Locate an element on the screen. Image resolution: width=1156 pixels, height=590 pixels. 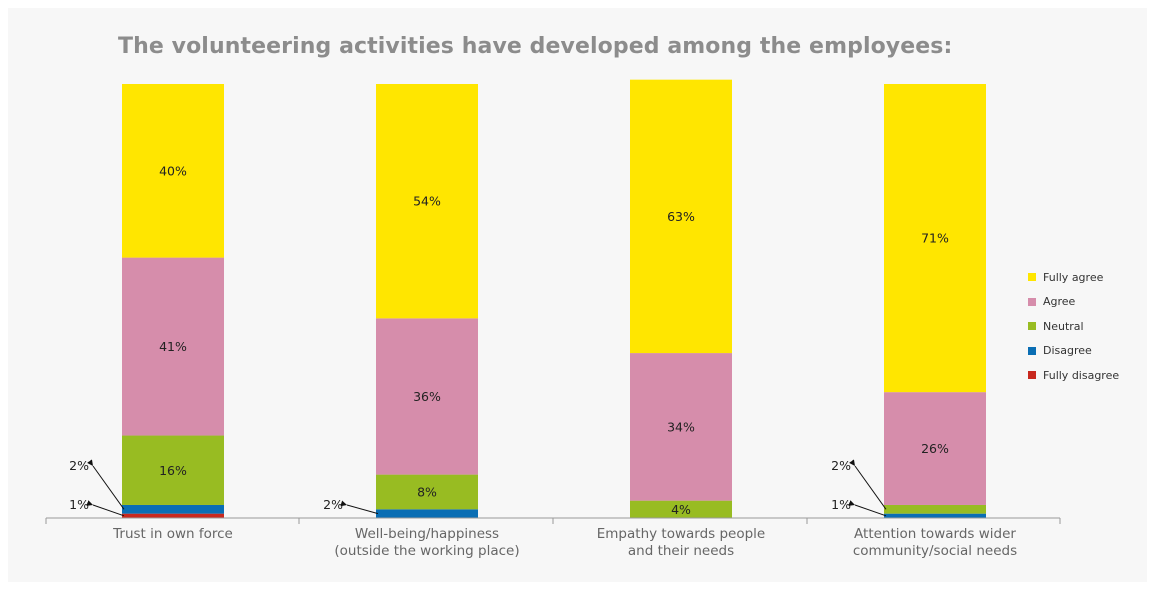
legend-item-fully-agree: Fully agree is located at coordinates (1073, 277).